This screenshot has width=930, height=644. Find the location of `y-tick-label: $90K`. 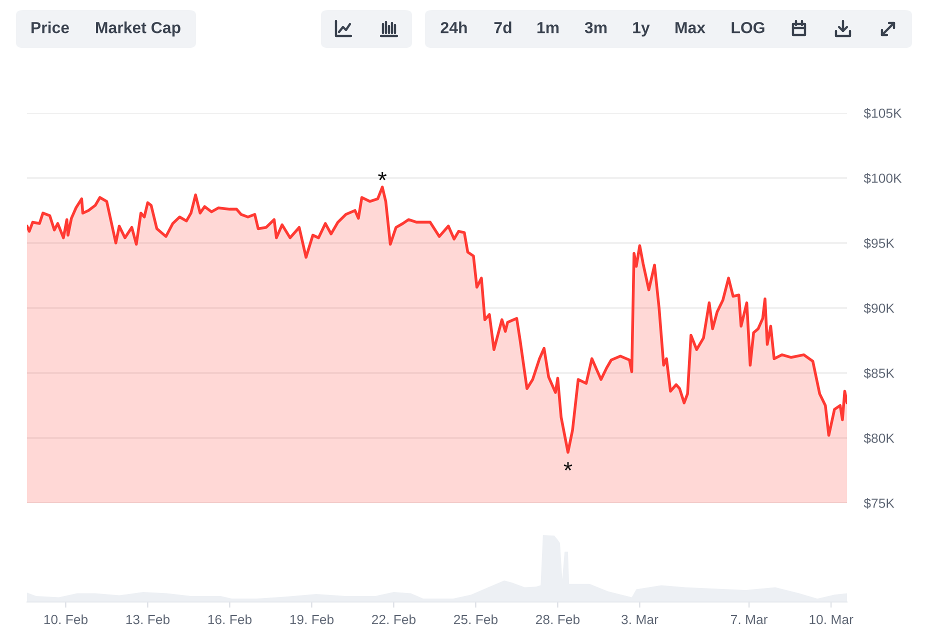

y-tick-label: $90K is located at coordinates (879, 308).